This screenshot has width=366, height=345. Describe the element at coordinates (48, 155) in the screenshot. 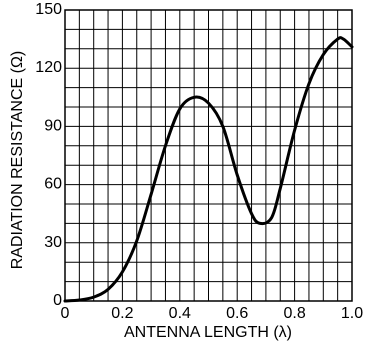

I see `y-tick-labels: 0 30 60 90 120 150` at that location.